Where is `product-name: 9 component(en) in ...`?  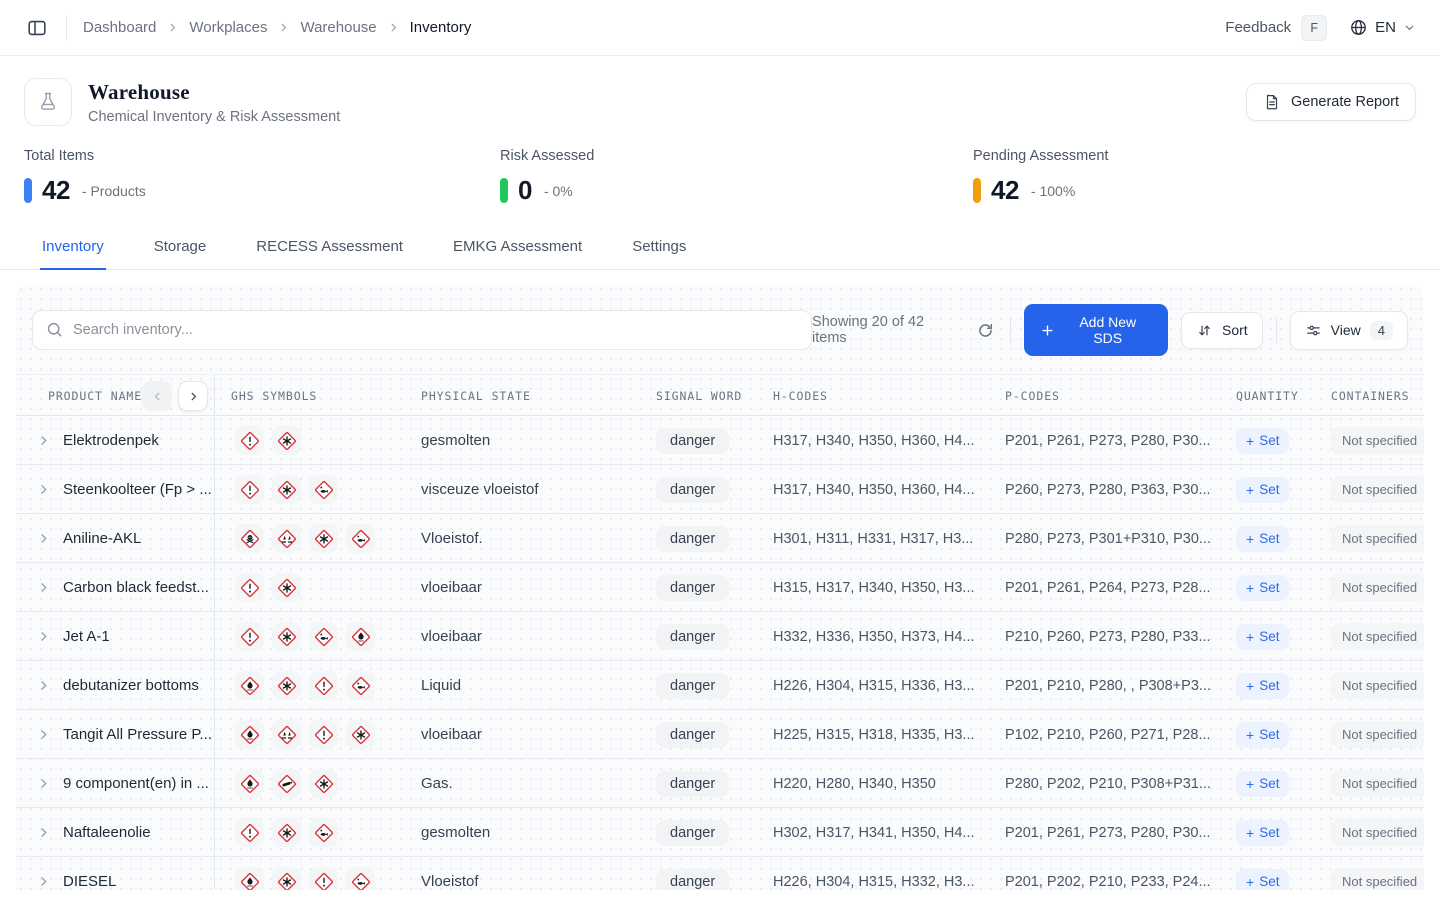 product-name: 9 component(en) in ... is located at coordinates (136, 783).